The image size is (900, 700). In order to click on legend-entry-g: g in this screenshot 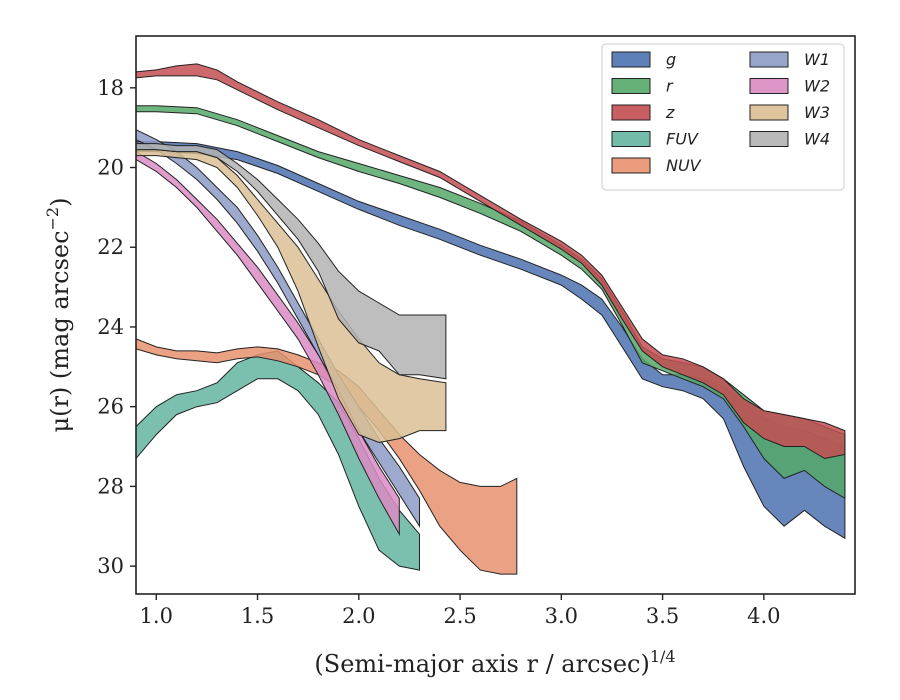, I will do `click(643, 59)`.